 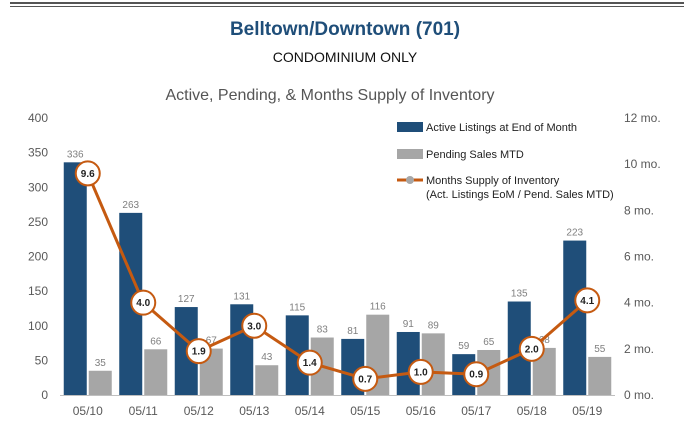 What do you see at coordinates (156, 341) in the screenshot?
I see `pending-sales-label: 66` at bounding box center [156, 341].